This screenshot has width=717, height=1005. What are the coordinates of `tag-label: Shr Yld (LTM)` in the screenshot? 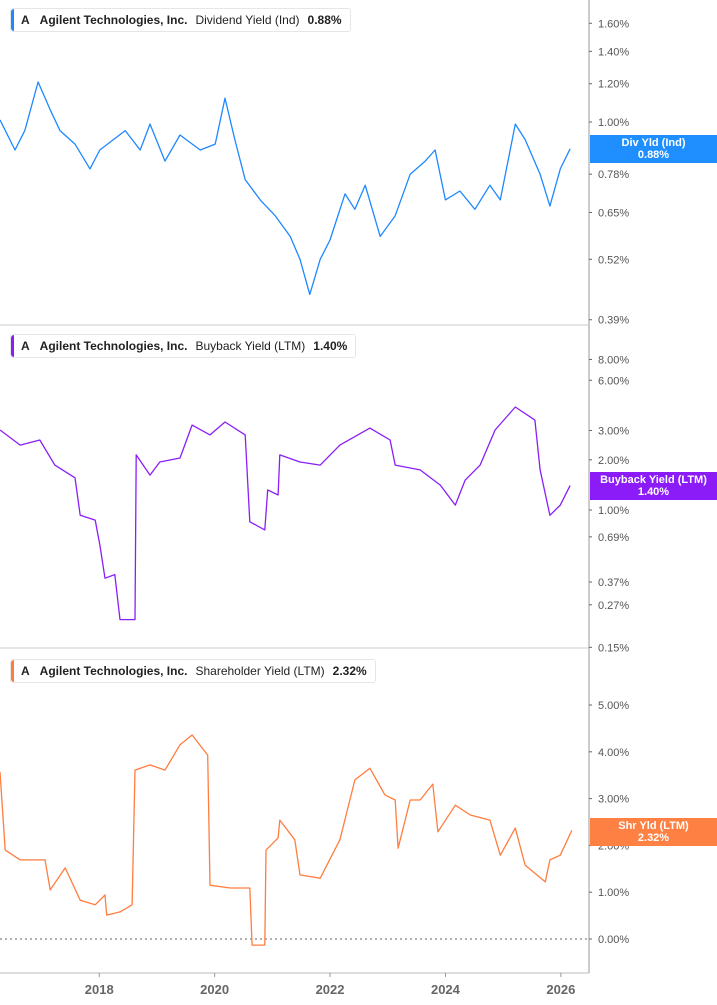 It's located at (653, 826).